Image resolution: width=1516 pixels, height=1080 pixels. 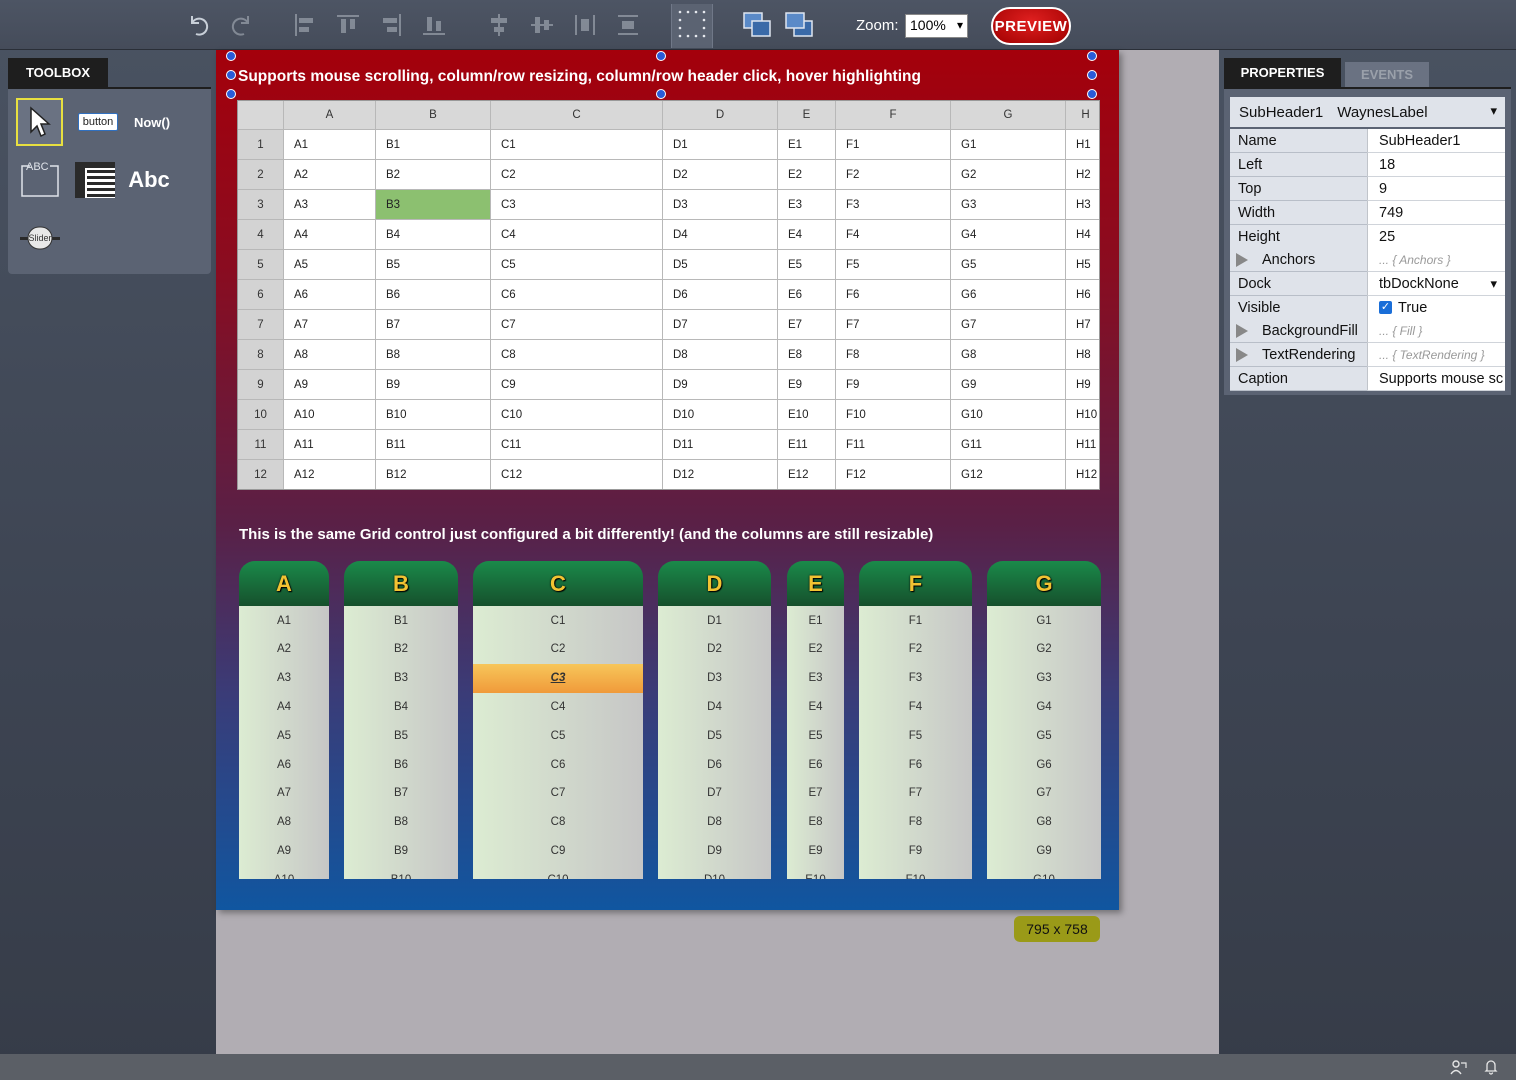 I want to click on grid-cell: A11, so click(x=330, y=445).